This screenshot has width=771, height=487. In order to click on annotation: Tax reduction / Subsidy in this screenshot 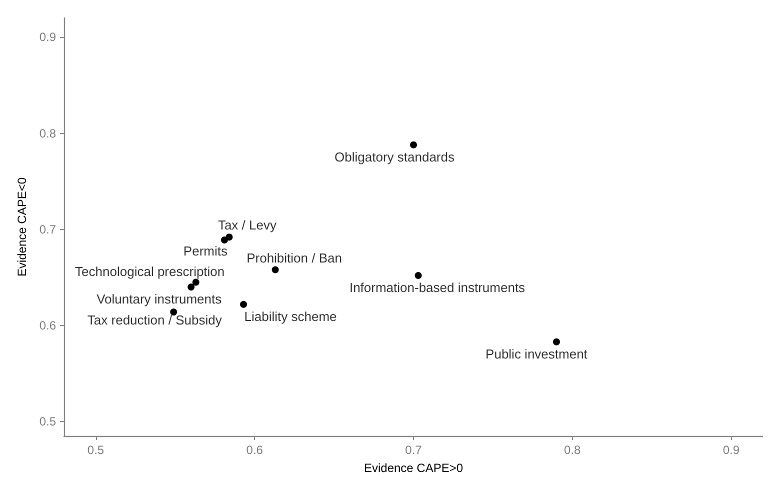, I will do `click(154, 320)`.